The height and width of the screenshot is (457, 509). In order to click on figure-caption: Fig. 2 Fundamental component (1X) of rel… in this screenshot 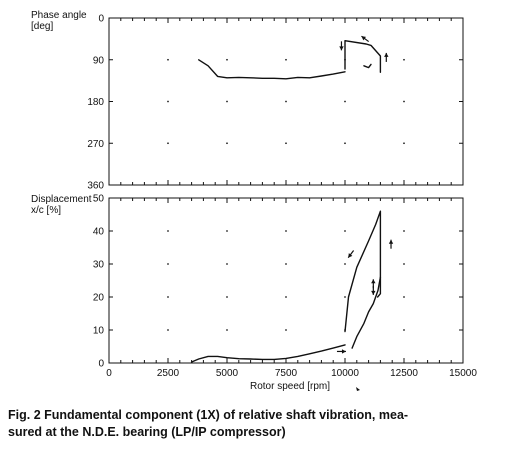, I will do `click(255, 424)`.